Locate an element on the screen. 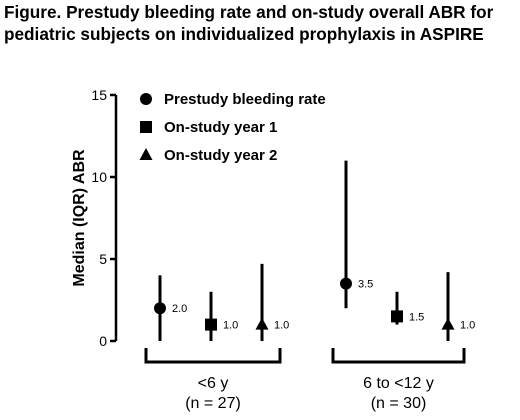 The width and height of the screenshot is (520, 420). y-axis-title: Median (IQR) ABR is located at coordinates (79, 218).